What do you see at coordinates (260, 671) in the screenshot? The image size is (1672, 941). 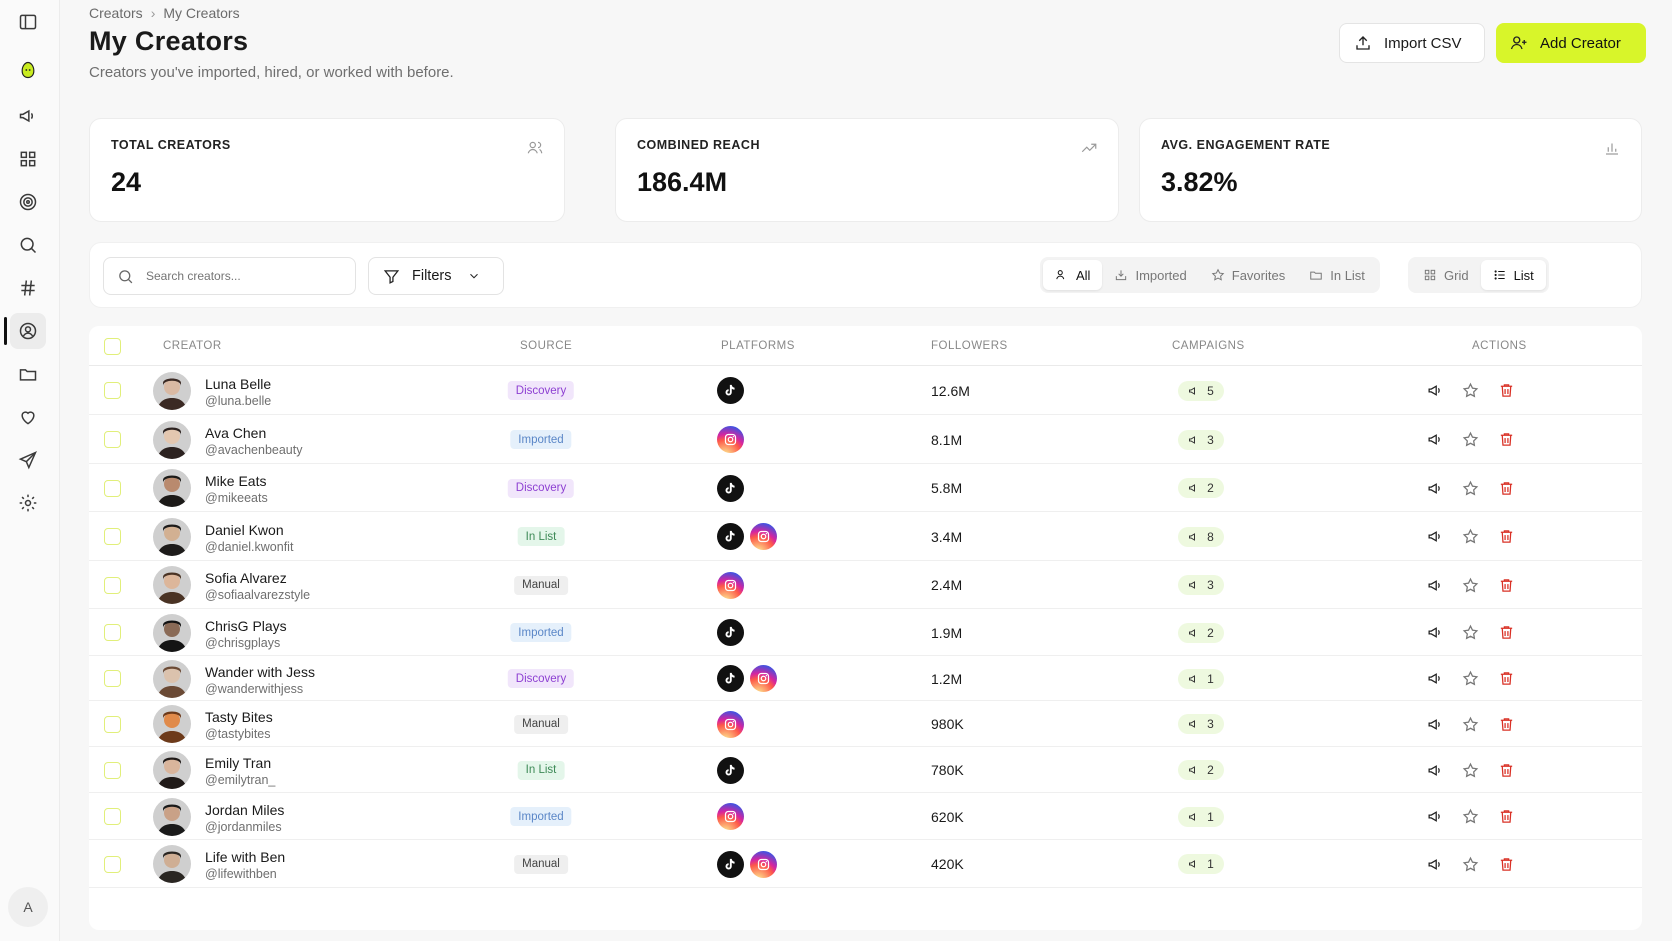 I see `creator-name: Wander with Jess` at bounding box center [260, 671].